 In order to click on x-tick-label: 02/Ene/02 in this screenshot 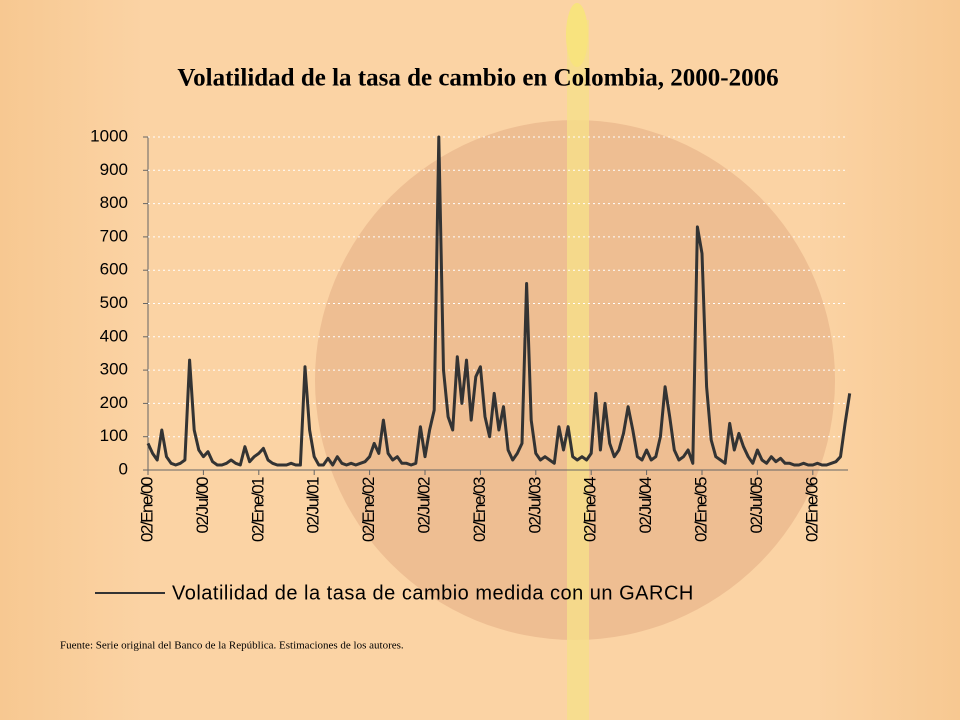, I will do `click(368, 509)`.